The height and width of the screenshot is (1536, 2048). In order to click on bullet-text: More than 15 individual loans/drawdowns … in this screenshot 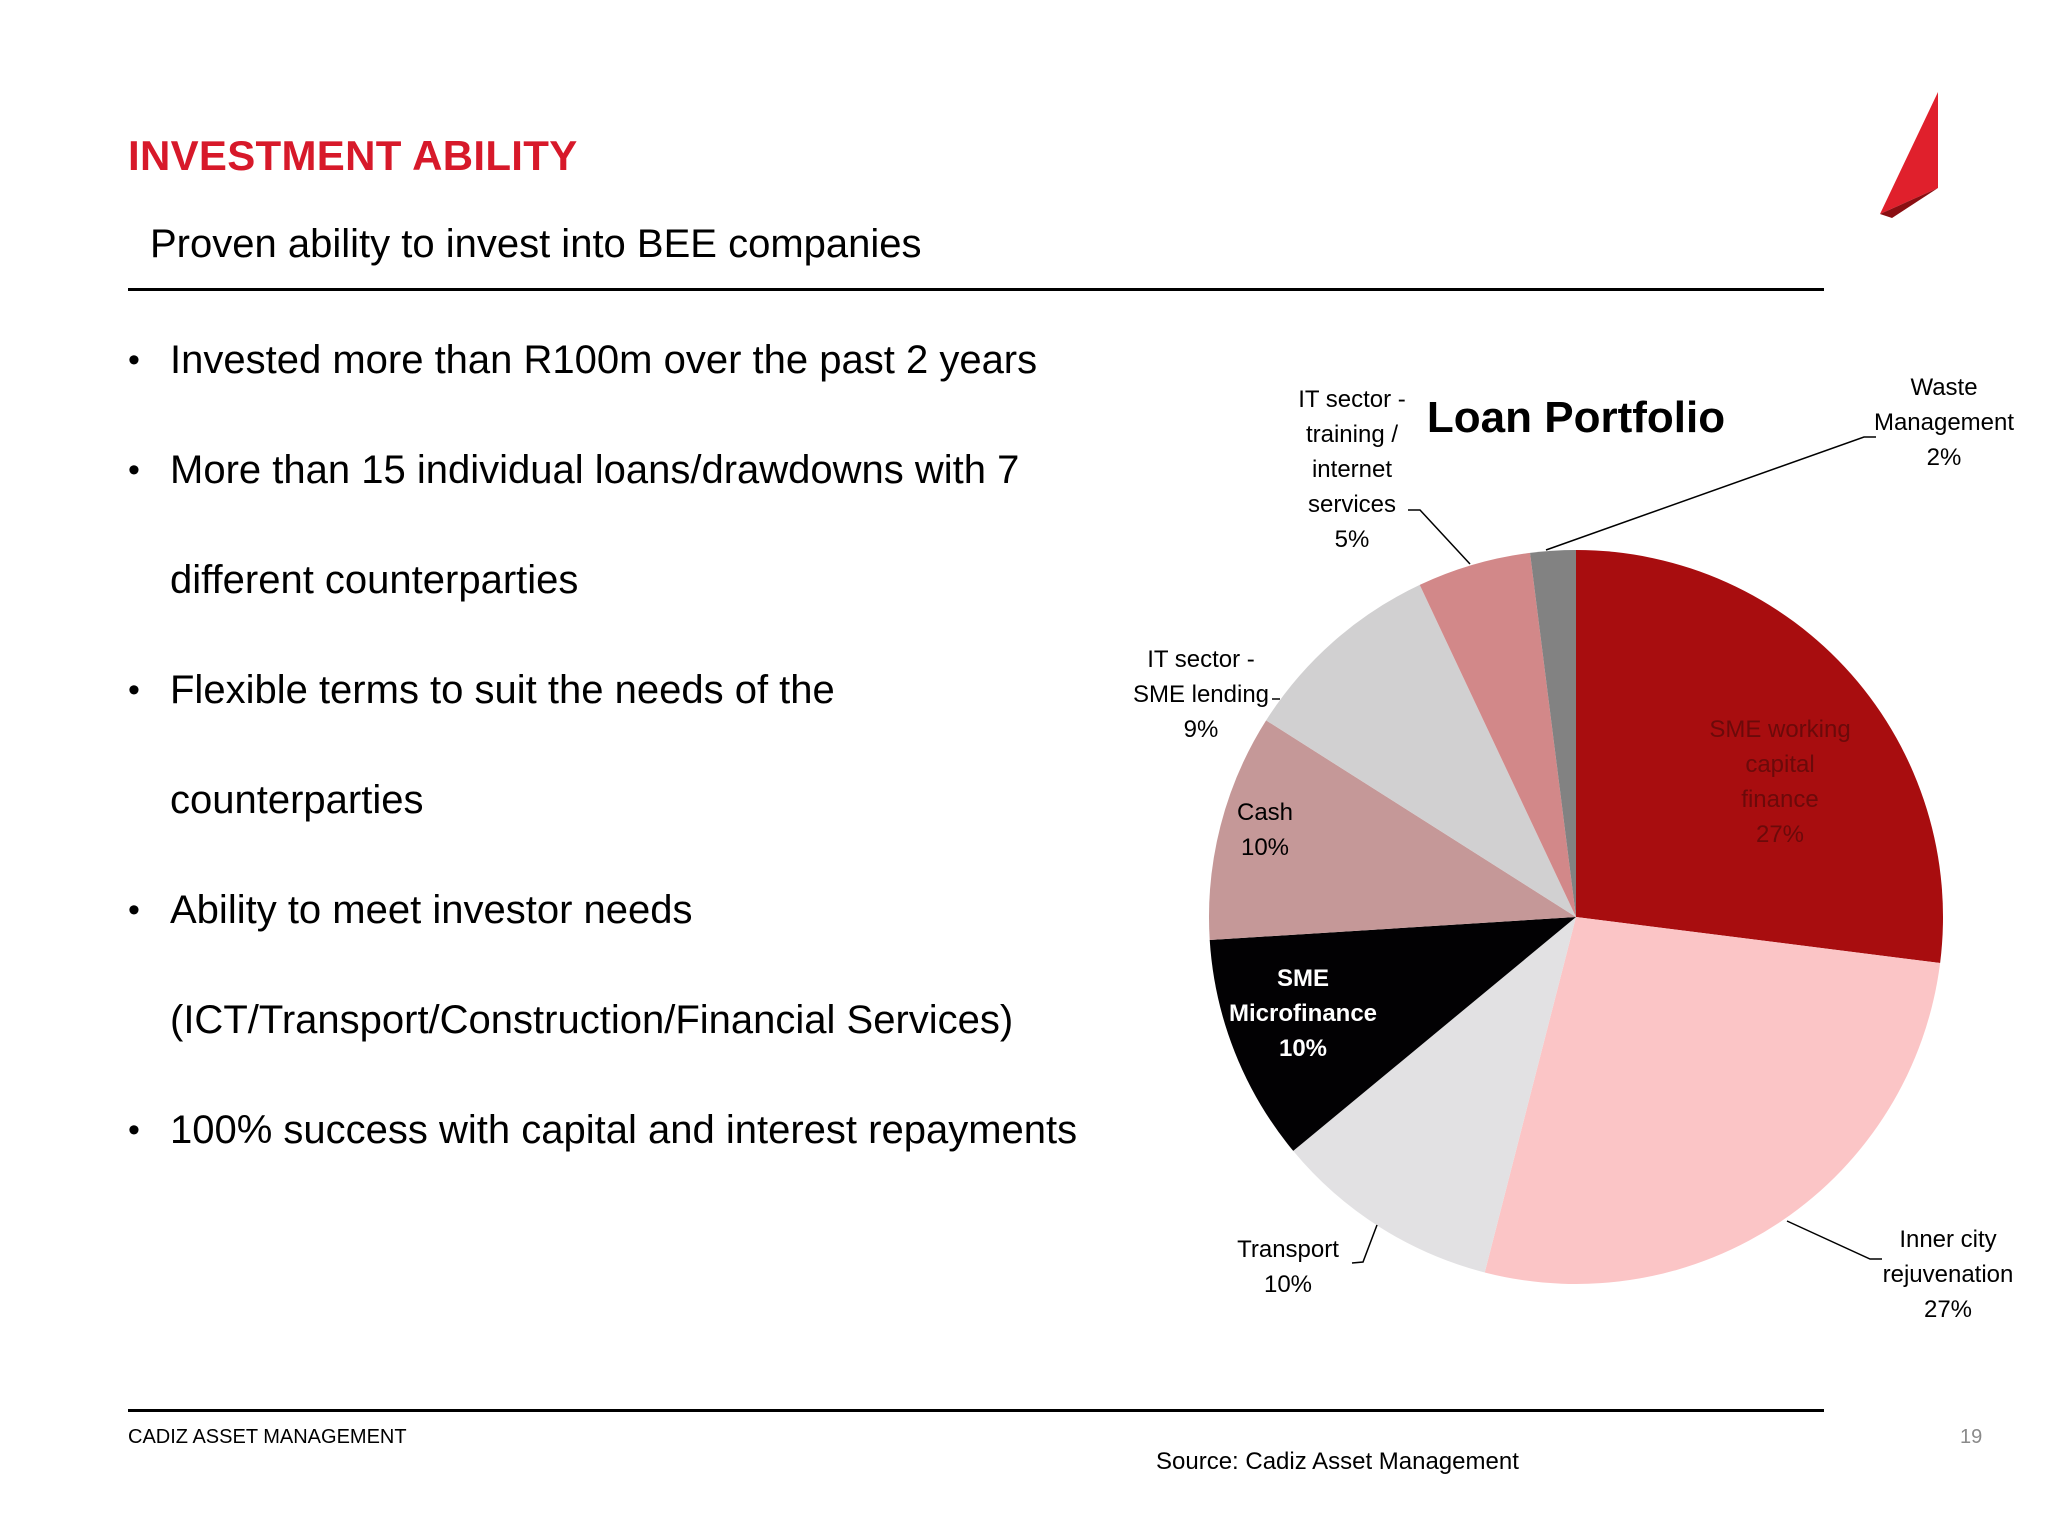, I will do `click(595, 525)`.